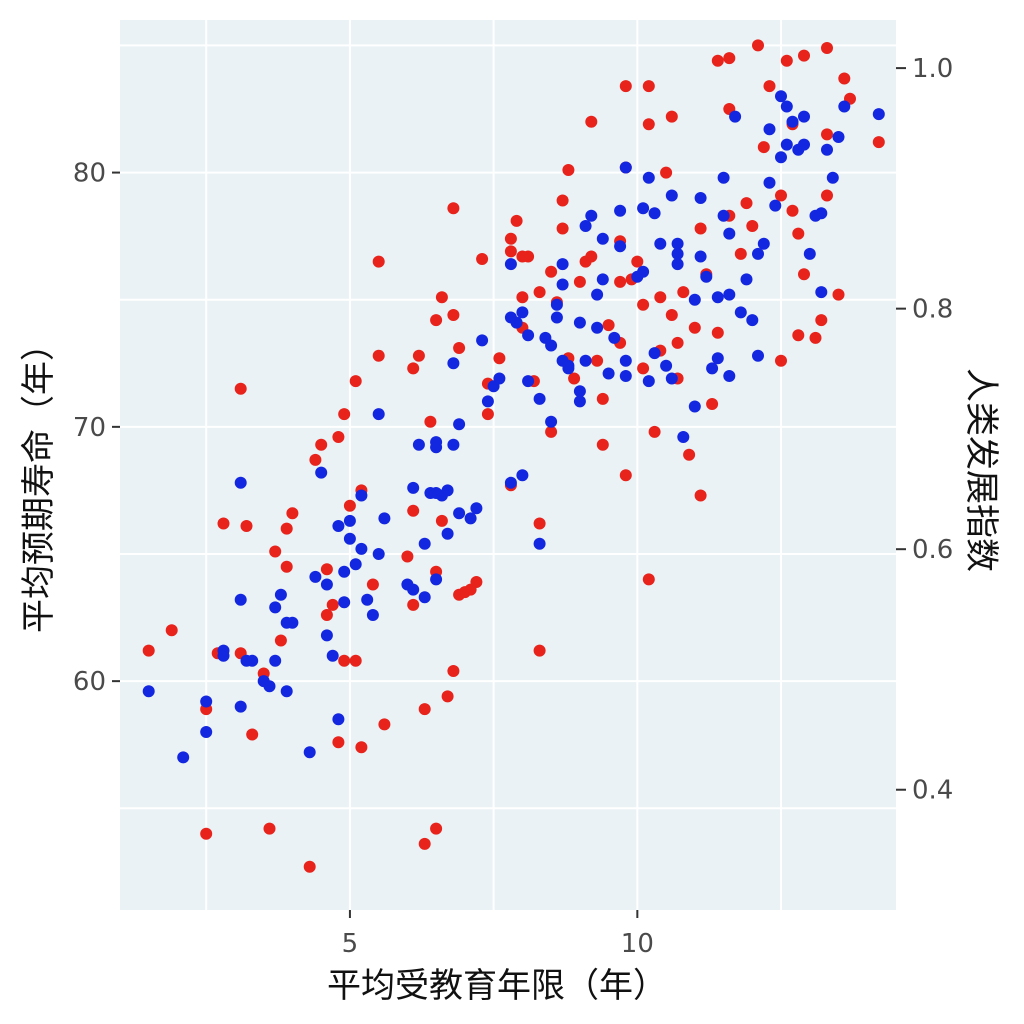 The height and width of the screenshot is (1024, 1024). Describe the element at coordinates (497, 986) in the screenshot. I see `x-axis-title: 平均受教育年限（年）` at that location.